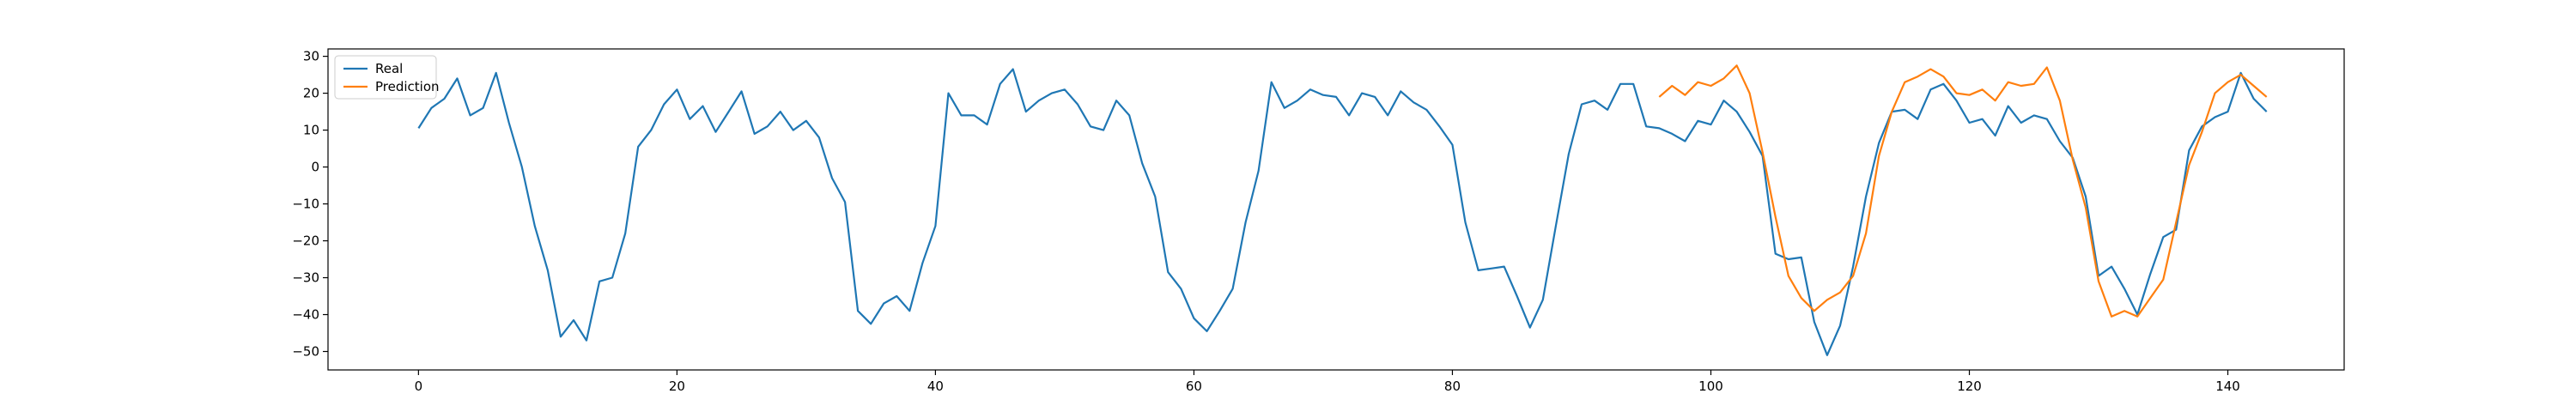  Describe the element at coordinates (2228, 386) in the screenshot. I see `x-tick-label: 140` at that location.